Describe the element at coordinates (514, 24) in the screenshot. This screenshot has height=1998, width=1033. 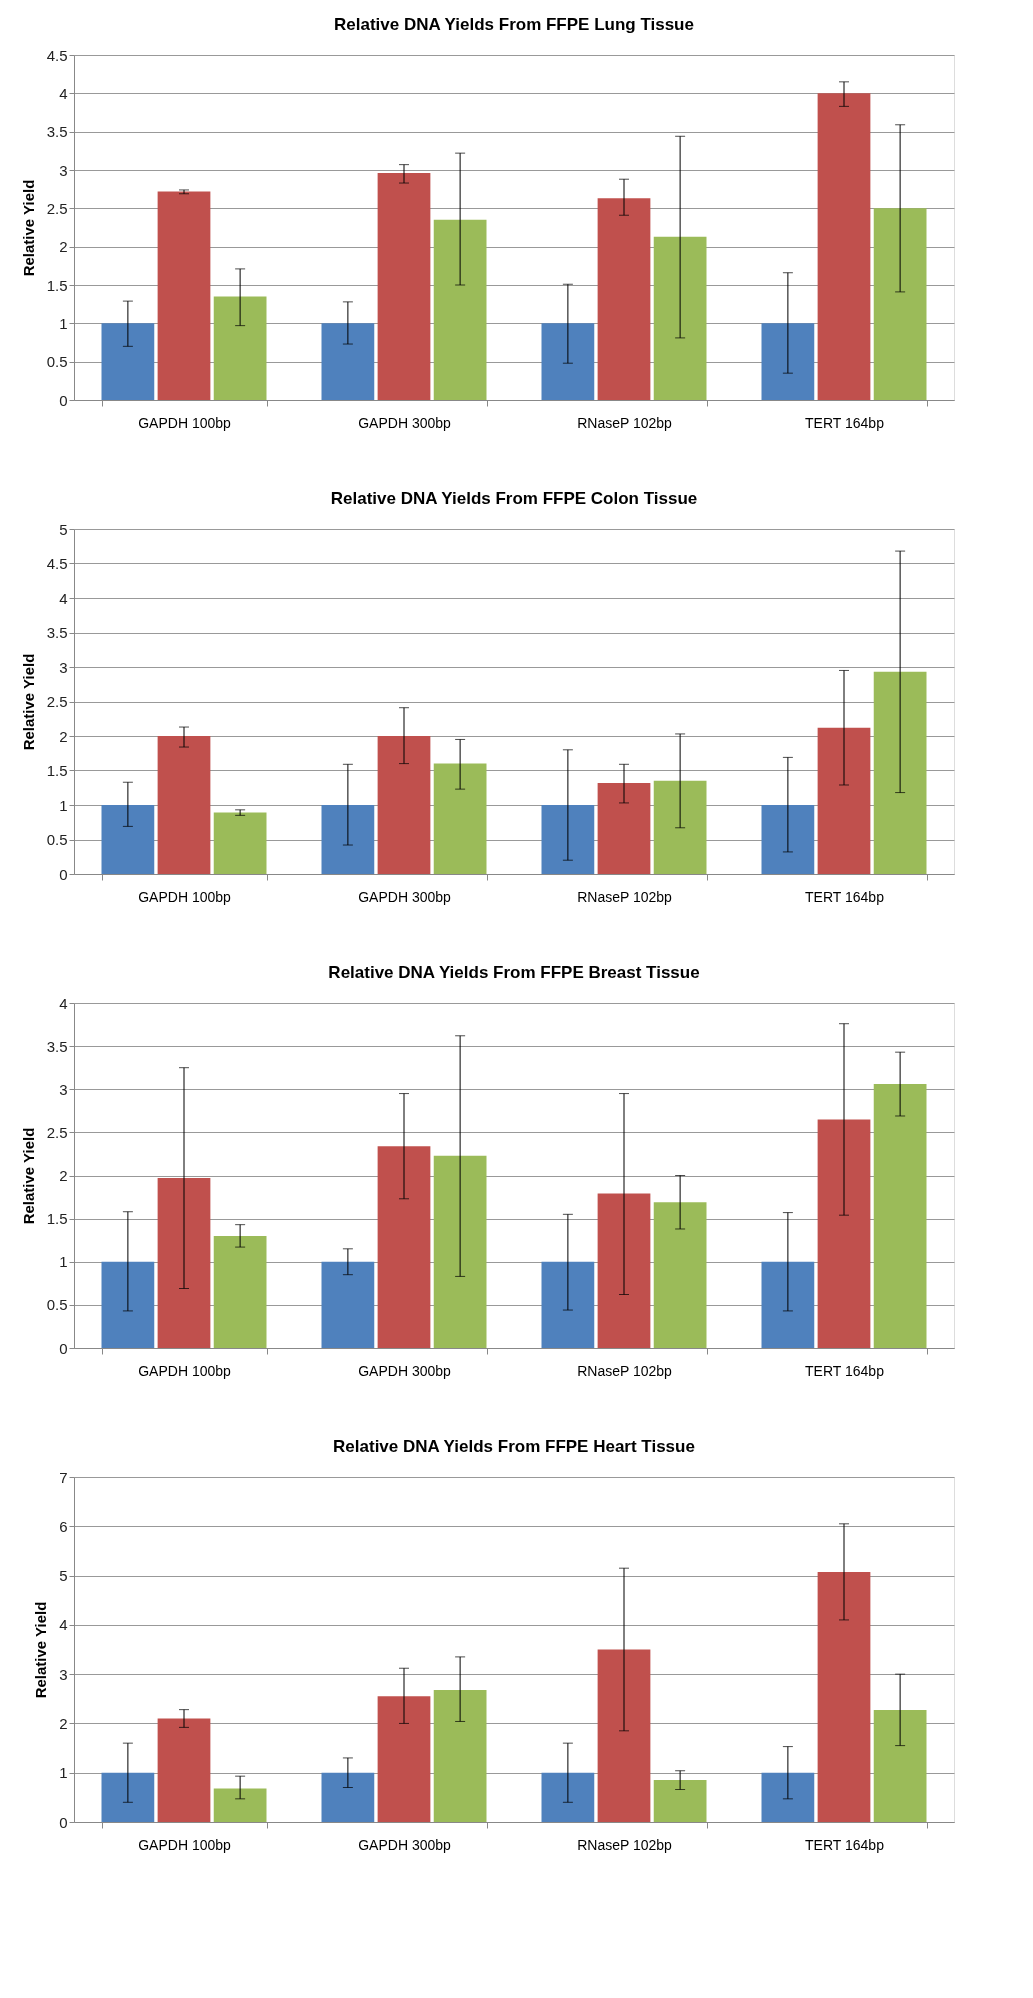
I see `chart-title: Relative DNA Yields From FFPE Lung Tissue` at that location.